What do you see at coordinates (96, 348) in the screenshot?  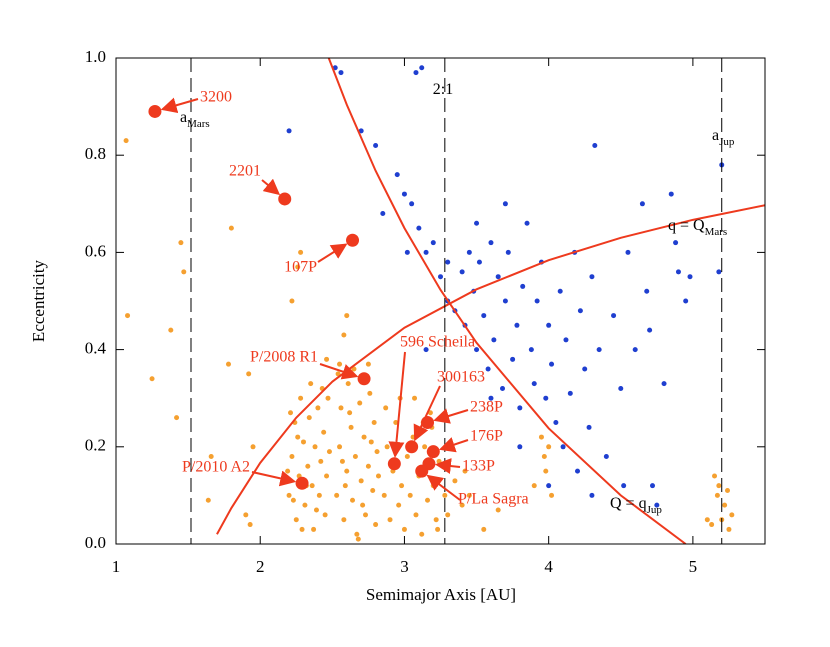 I see `y-tick-label: 0.4` at bounding box center [96, 348].